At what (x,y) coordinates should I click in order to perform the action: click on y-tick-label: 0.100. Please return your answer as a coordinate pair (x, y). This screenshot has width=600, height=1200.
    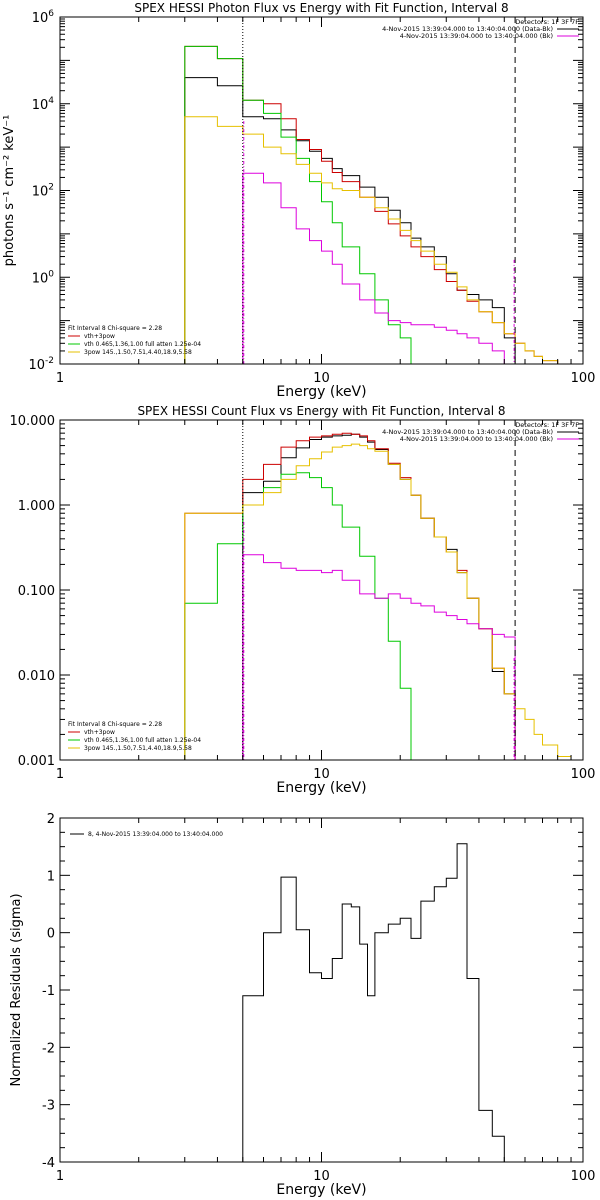
    Looking at the image, I should click on (36, 591).